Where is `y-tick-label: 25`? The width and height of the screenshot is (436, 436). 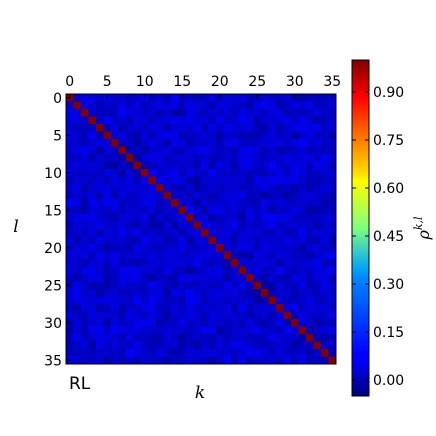 y-tick-label: 25 is located at coordinates (53, 286).